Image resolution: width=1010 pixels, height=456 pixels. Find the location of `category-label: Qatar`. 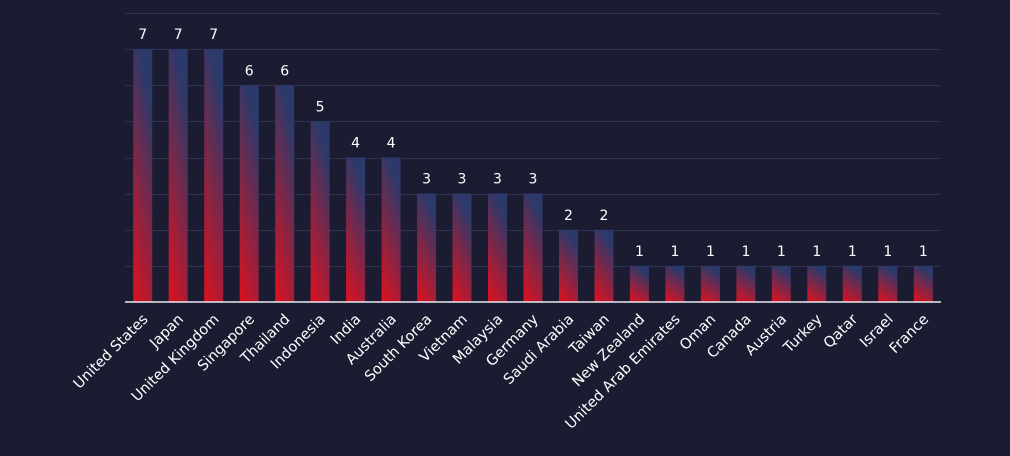

category-label: Qatar is located at coordinates (841, 331).